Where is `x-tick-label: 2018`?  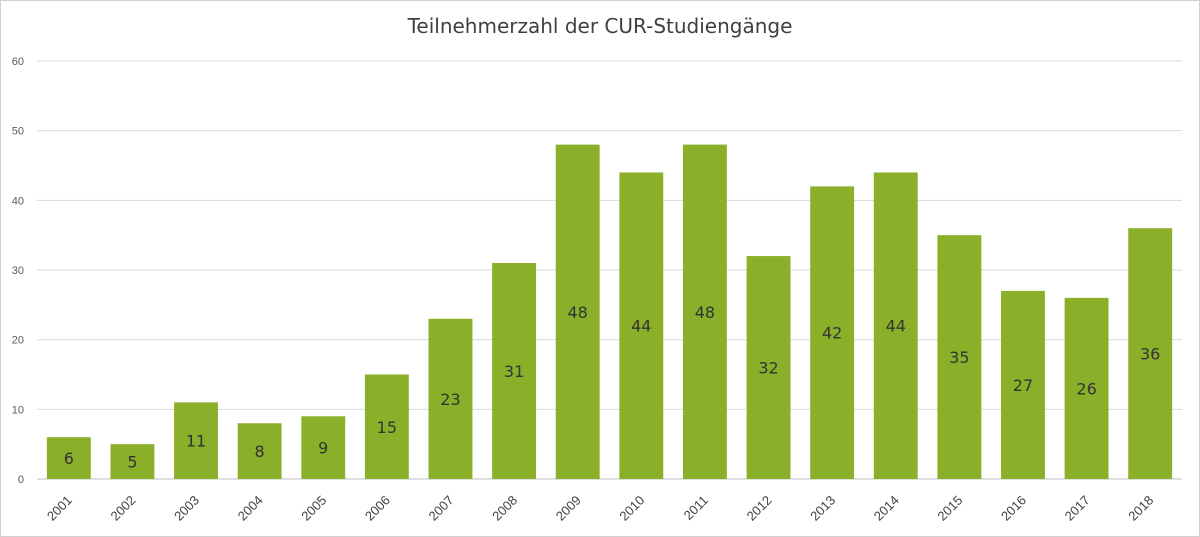
x-tick-label: 2018 is located at coordinates (1140, 508).